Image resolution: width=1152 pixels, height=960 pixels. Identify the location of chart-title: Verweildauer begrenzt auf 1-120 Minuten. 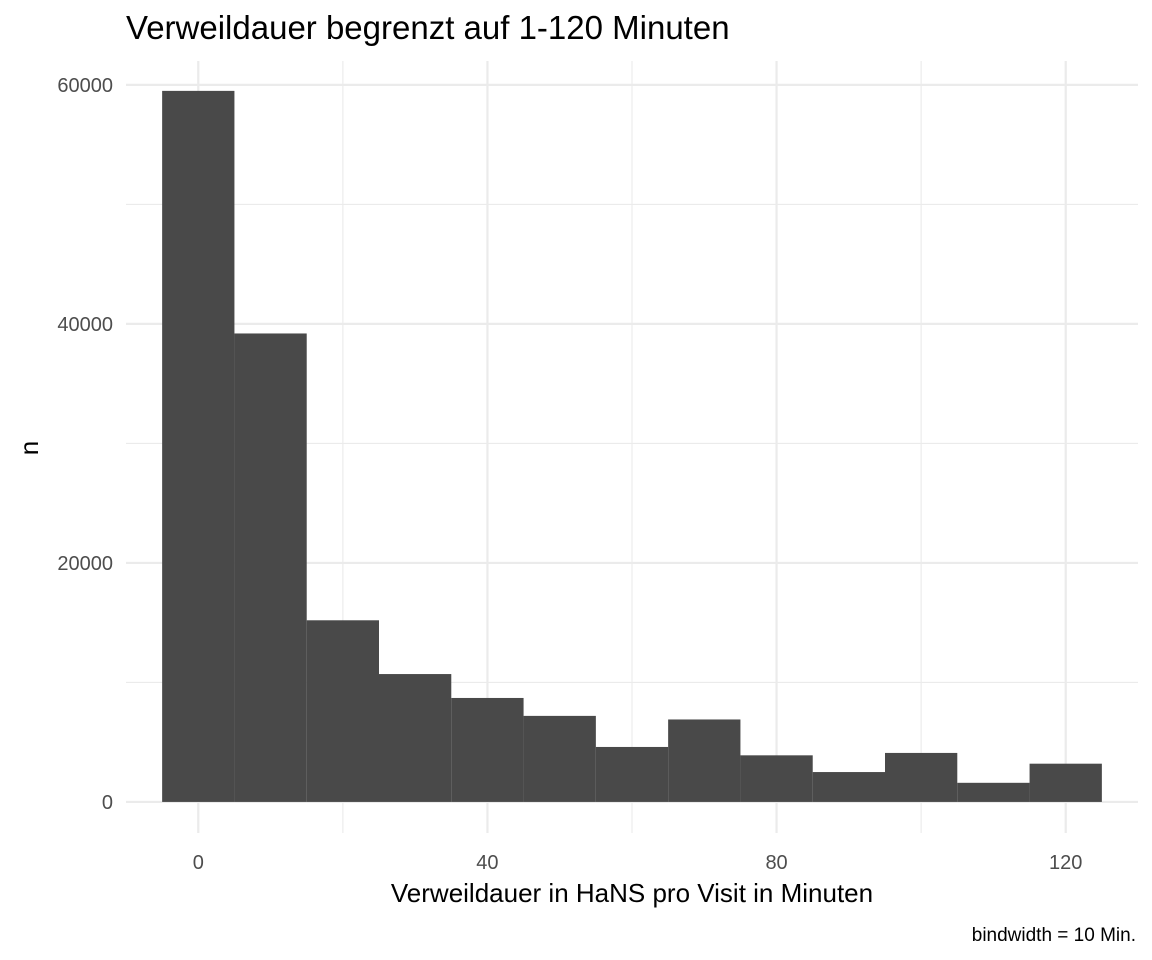
(428, 27).